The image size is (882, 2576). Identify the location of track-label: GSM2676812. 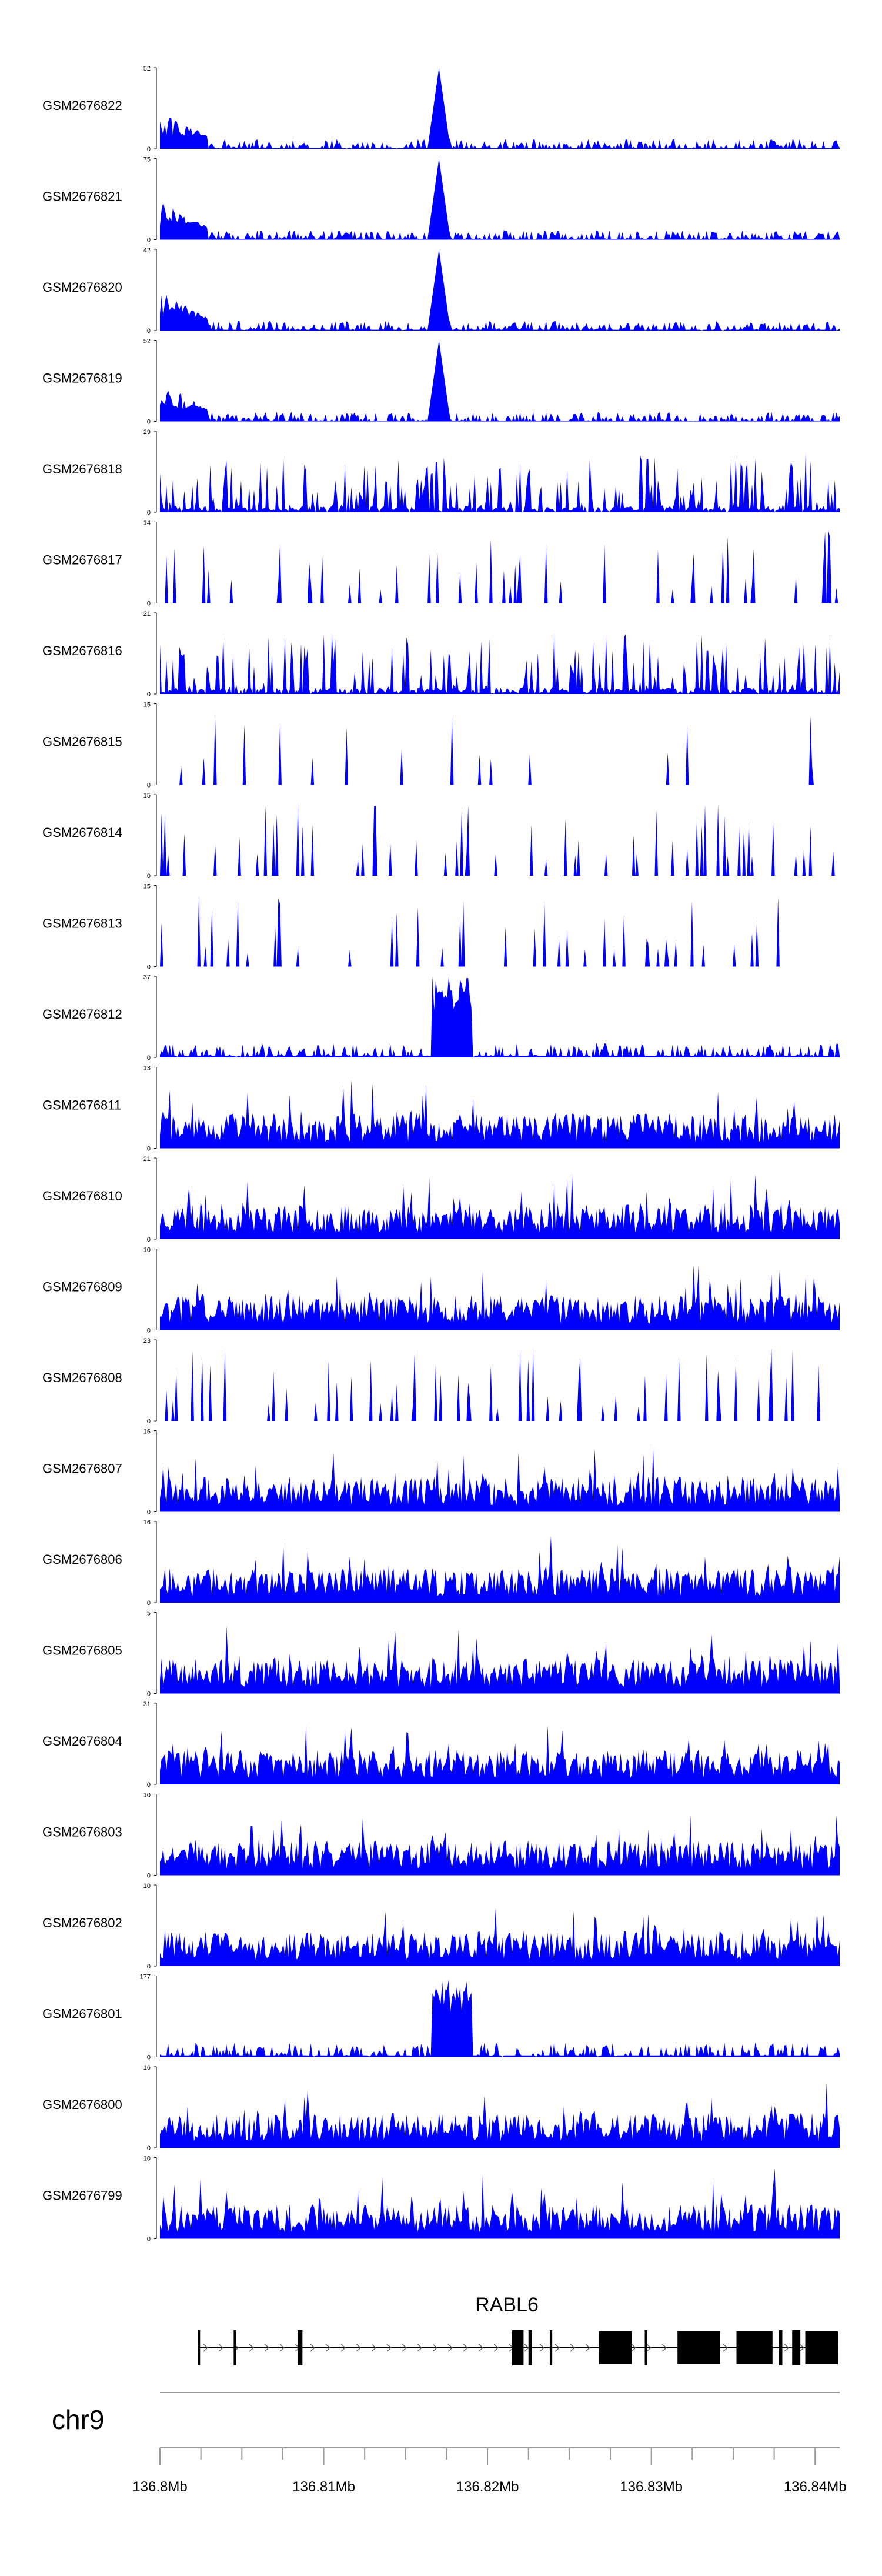
(82, 1014).